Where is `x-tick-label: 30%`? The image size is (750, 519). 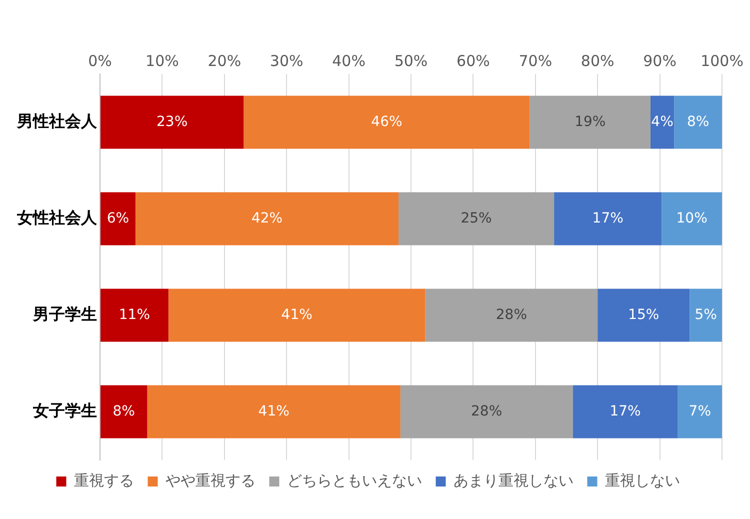
x-tick-label: 30% is located at coordinates (287, 61).